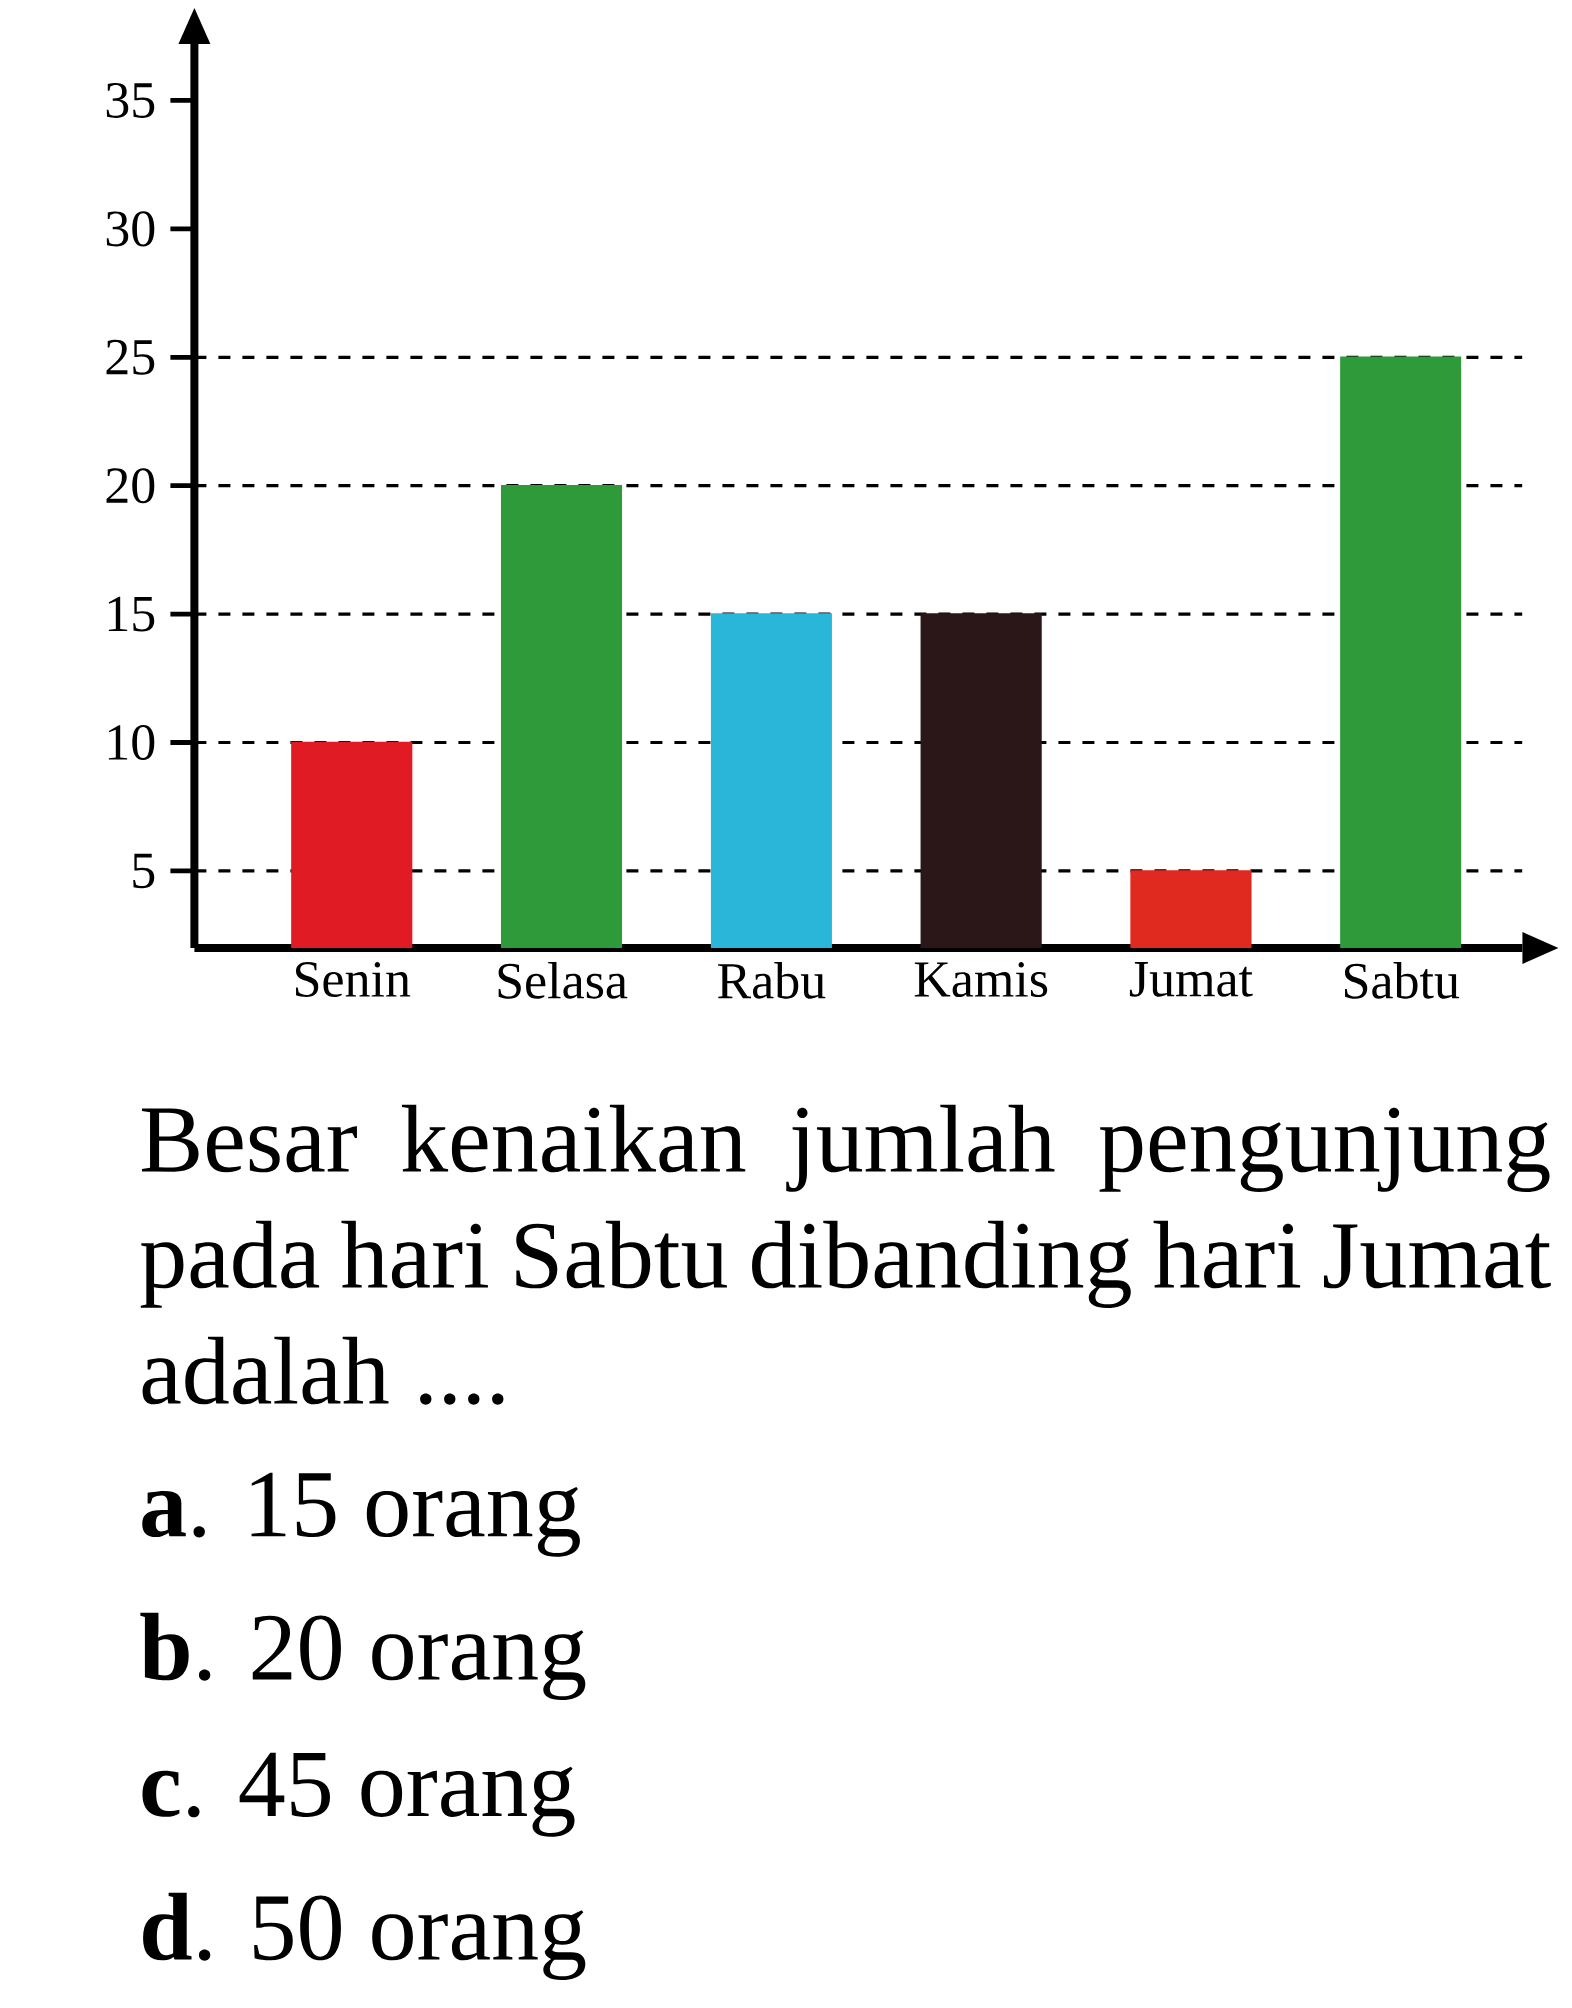 The width and height of the screenshot is (1572, 2008). I want to click on x-tick-label: Jumat, so click(1191, 979).